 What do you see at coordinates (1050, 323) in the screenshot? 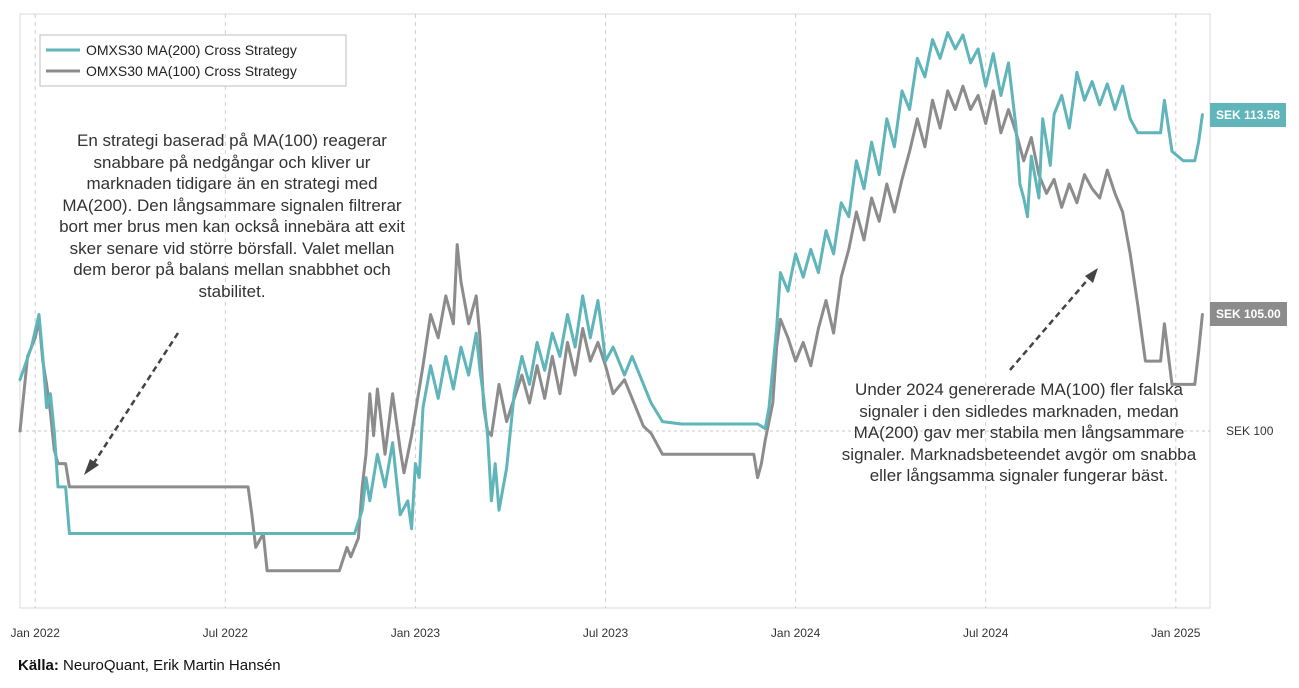
I see `annotation-arrow-right` at bounding box center [1050, 323].